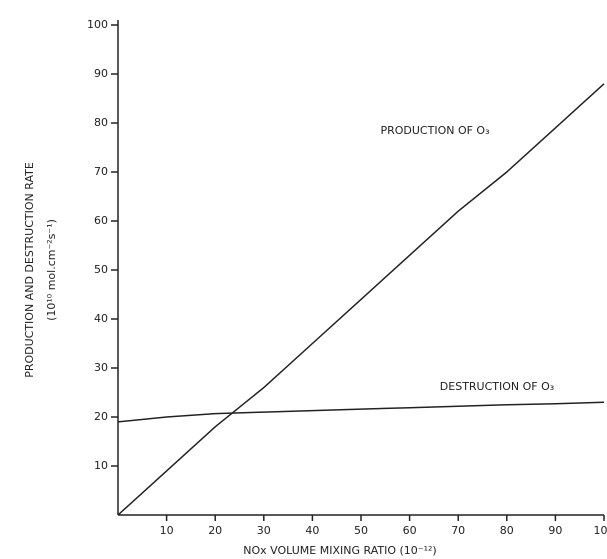  What do you see at coordinates (29, 270) in the screenshot?
I see `y-axis-label: PRODUCTION AND DESTRUCTION RATE` at bounding box center [29, 270].